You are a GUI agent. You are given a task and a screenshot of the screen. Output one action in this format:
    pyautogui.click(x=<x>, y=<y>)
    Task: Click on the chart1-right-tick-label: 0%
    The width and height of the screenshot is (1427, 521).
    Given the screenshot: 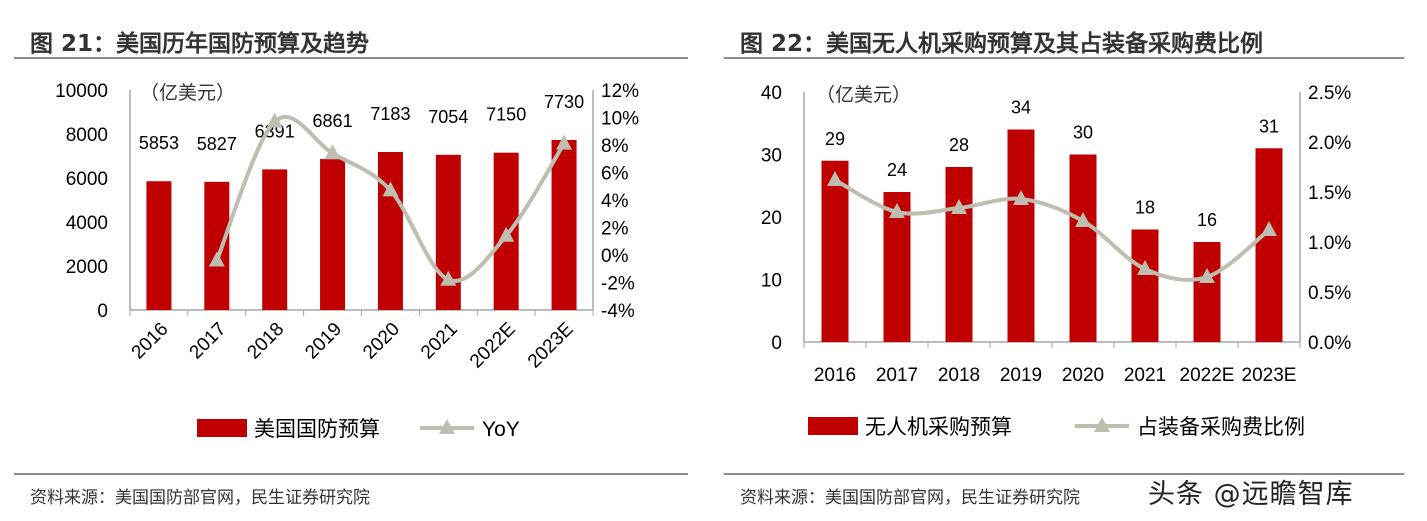 What is the action you would take?
    pyautogui.click(x=615, y=256)
    